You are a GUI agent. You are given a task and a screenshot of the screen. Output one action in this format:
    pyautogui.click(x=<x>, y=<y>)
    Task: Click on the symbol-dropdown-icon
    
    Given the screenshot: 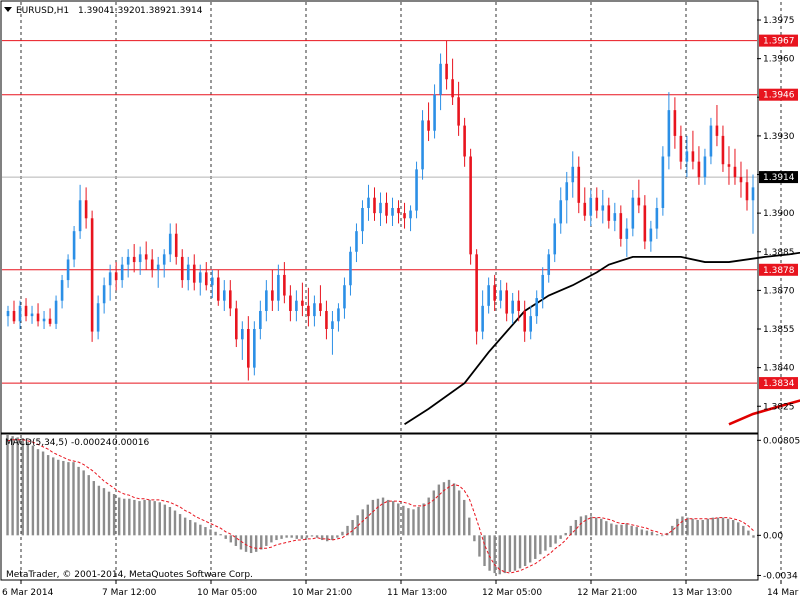 What is the action you would take?
    pyautogui.click(x=8, y=9)
    